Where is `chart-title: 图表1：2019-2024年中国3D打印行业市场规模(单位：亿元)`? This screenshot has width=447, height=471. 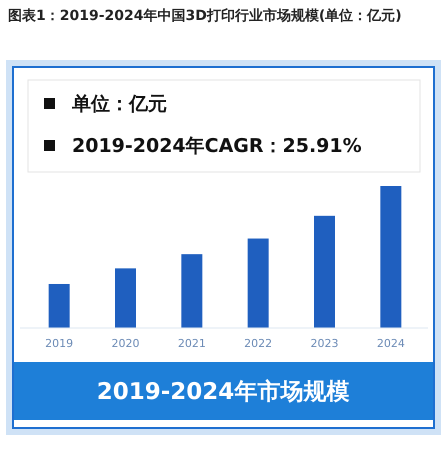
chart-title: 图表1：2019-2024年中国3D打印行业市场规模(单位：亿元) is located at coordinates (205, 15).